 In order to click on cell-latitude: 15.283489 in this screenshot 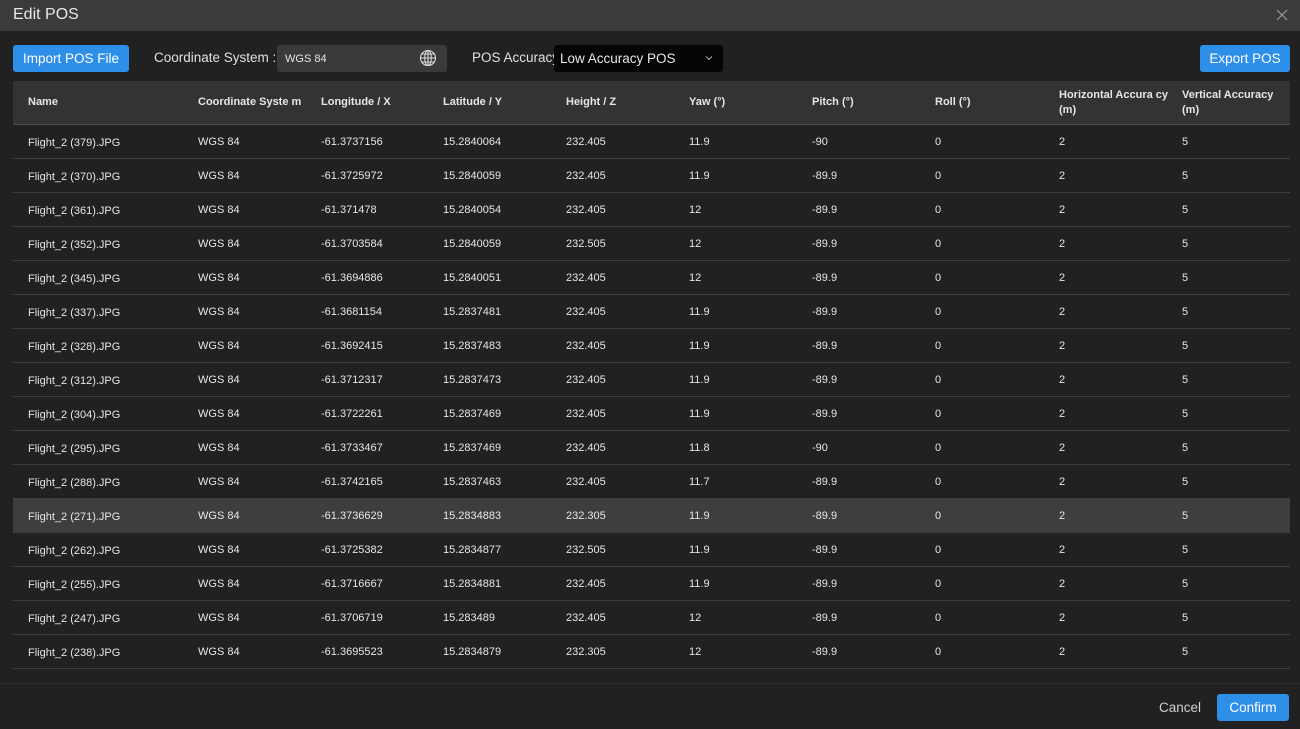, I will do `click(469, 617)`.